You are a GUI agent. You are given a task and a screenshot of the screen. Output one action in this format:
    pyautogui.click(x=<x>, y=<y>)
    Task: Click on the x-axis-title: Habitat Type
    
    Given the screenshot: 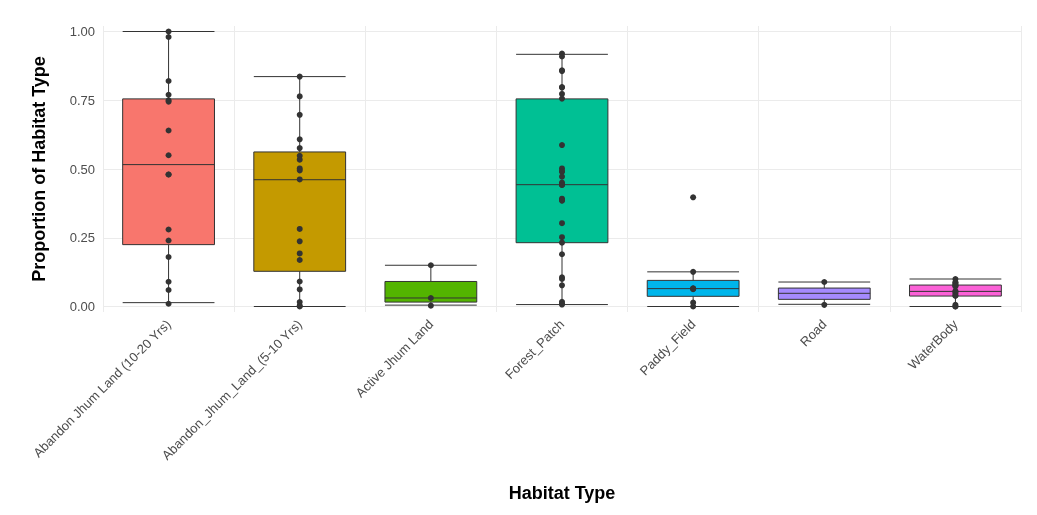 What is the action you would take?
    pyautogui.click(x=562, y=493)
    